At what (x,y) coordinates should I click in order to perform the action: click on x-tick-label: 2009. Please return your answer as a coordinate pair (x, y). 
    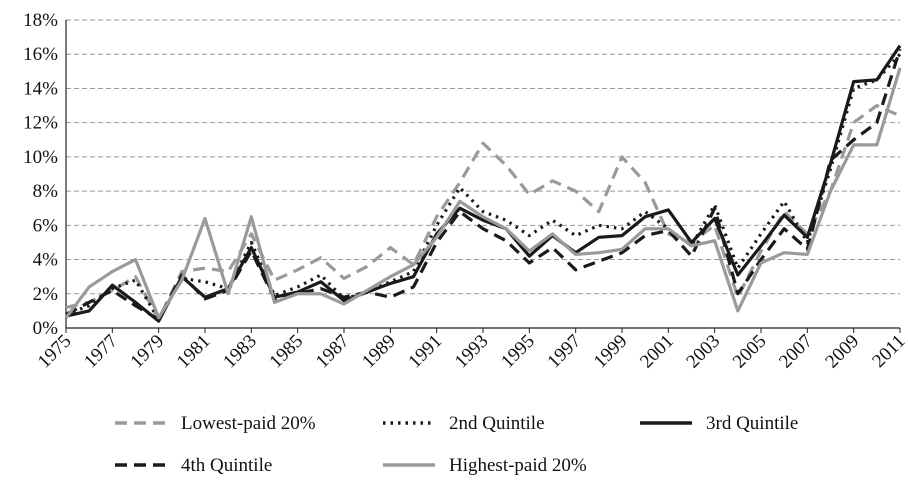
    Looking at the image, I should click on (842, 352).